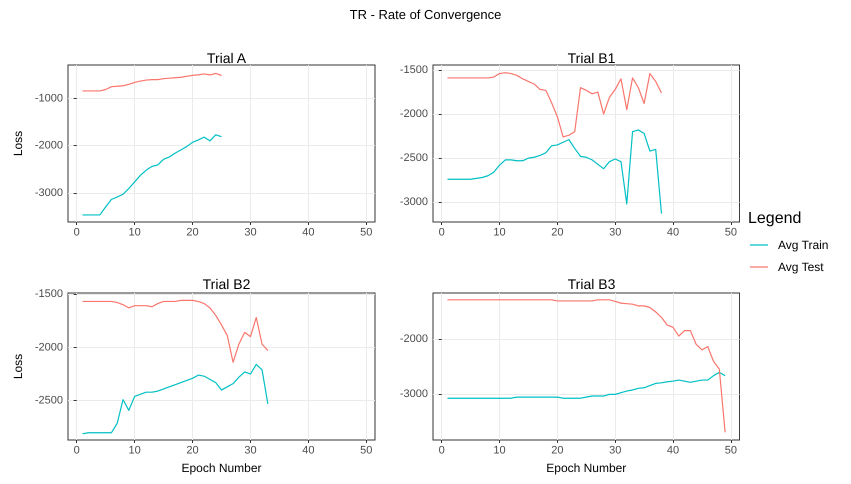 This screenshot has height=484, width=851. I want to click on chart-title: Trial A, so click(226, 58).